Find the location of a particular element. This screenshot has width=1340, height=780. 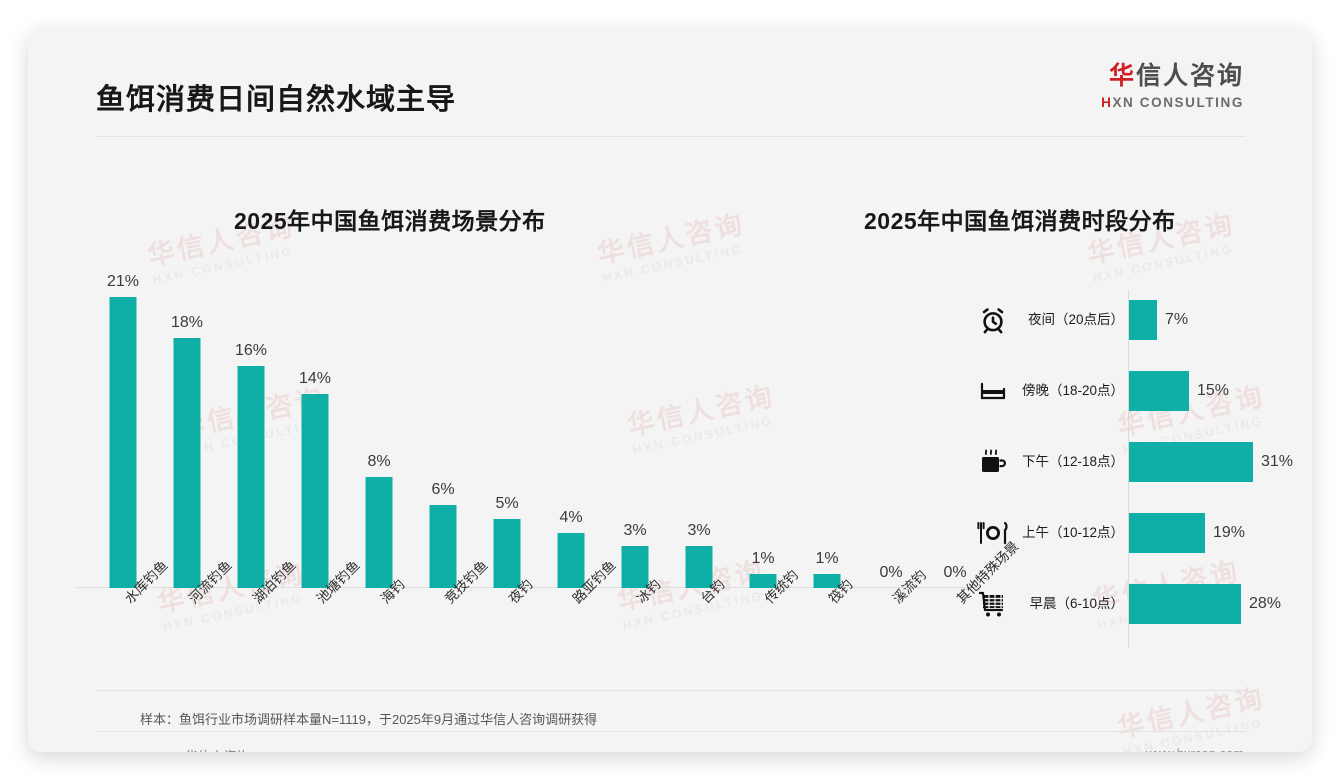

column-value-label: 18% is located at coordinates (187, 323).